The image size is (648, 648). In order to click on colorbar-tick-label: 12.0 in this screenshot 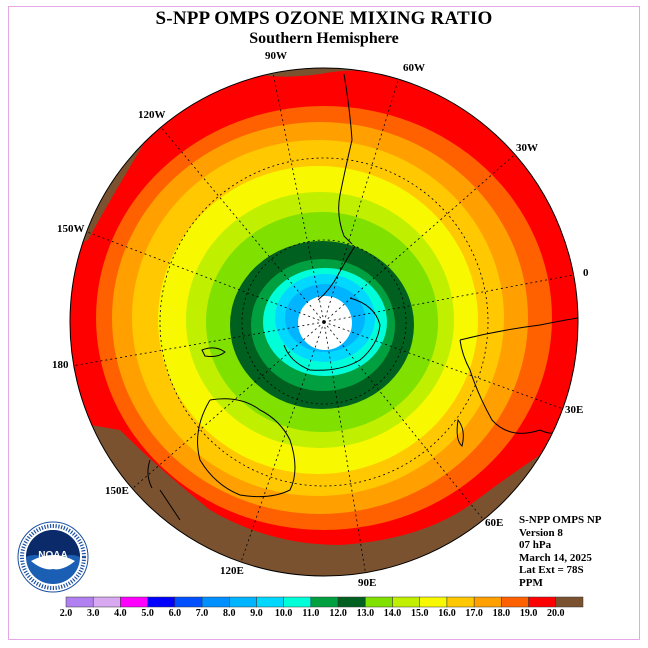, I will do `click(338, 613)`.